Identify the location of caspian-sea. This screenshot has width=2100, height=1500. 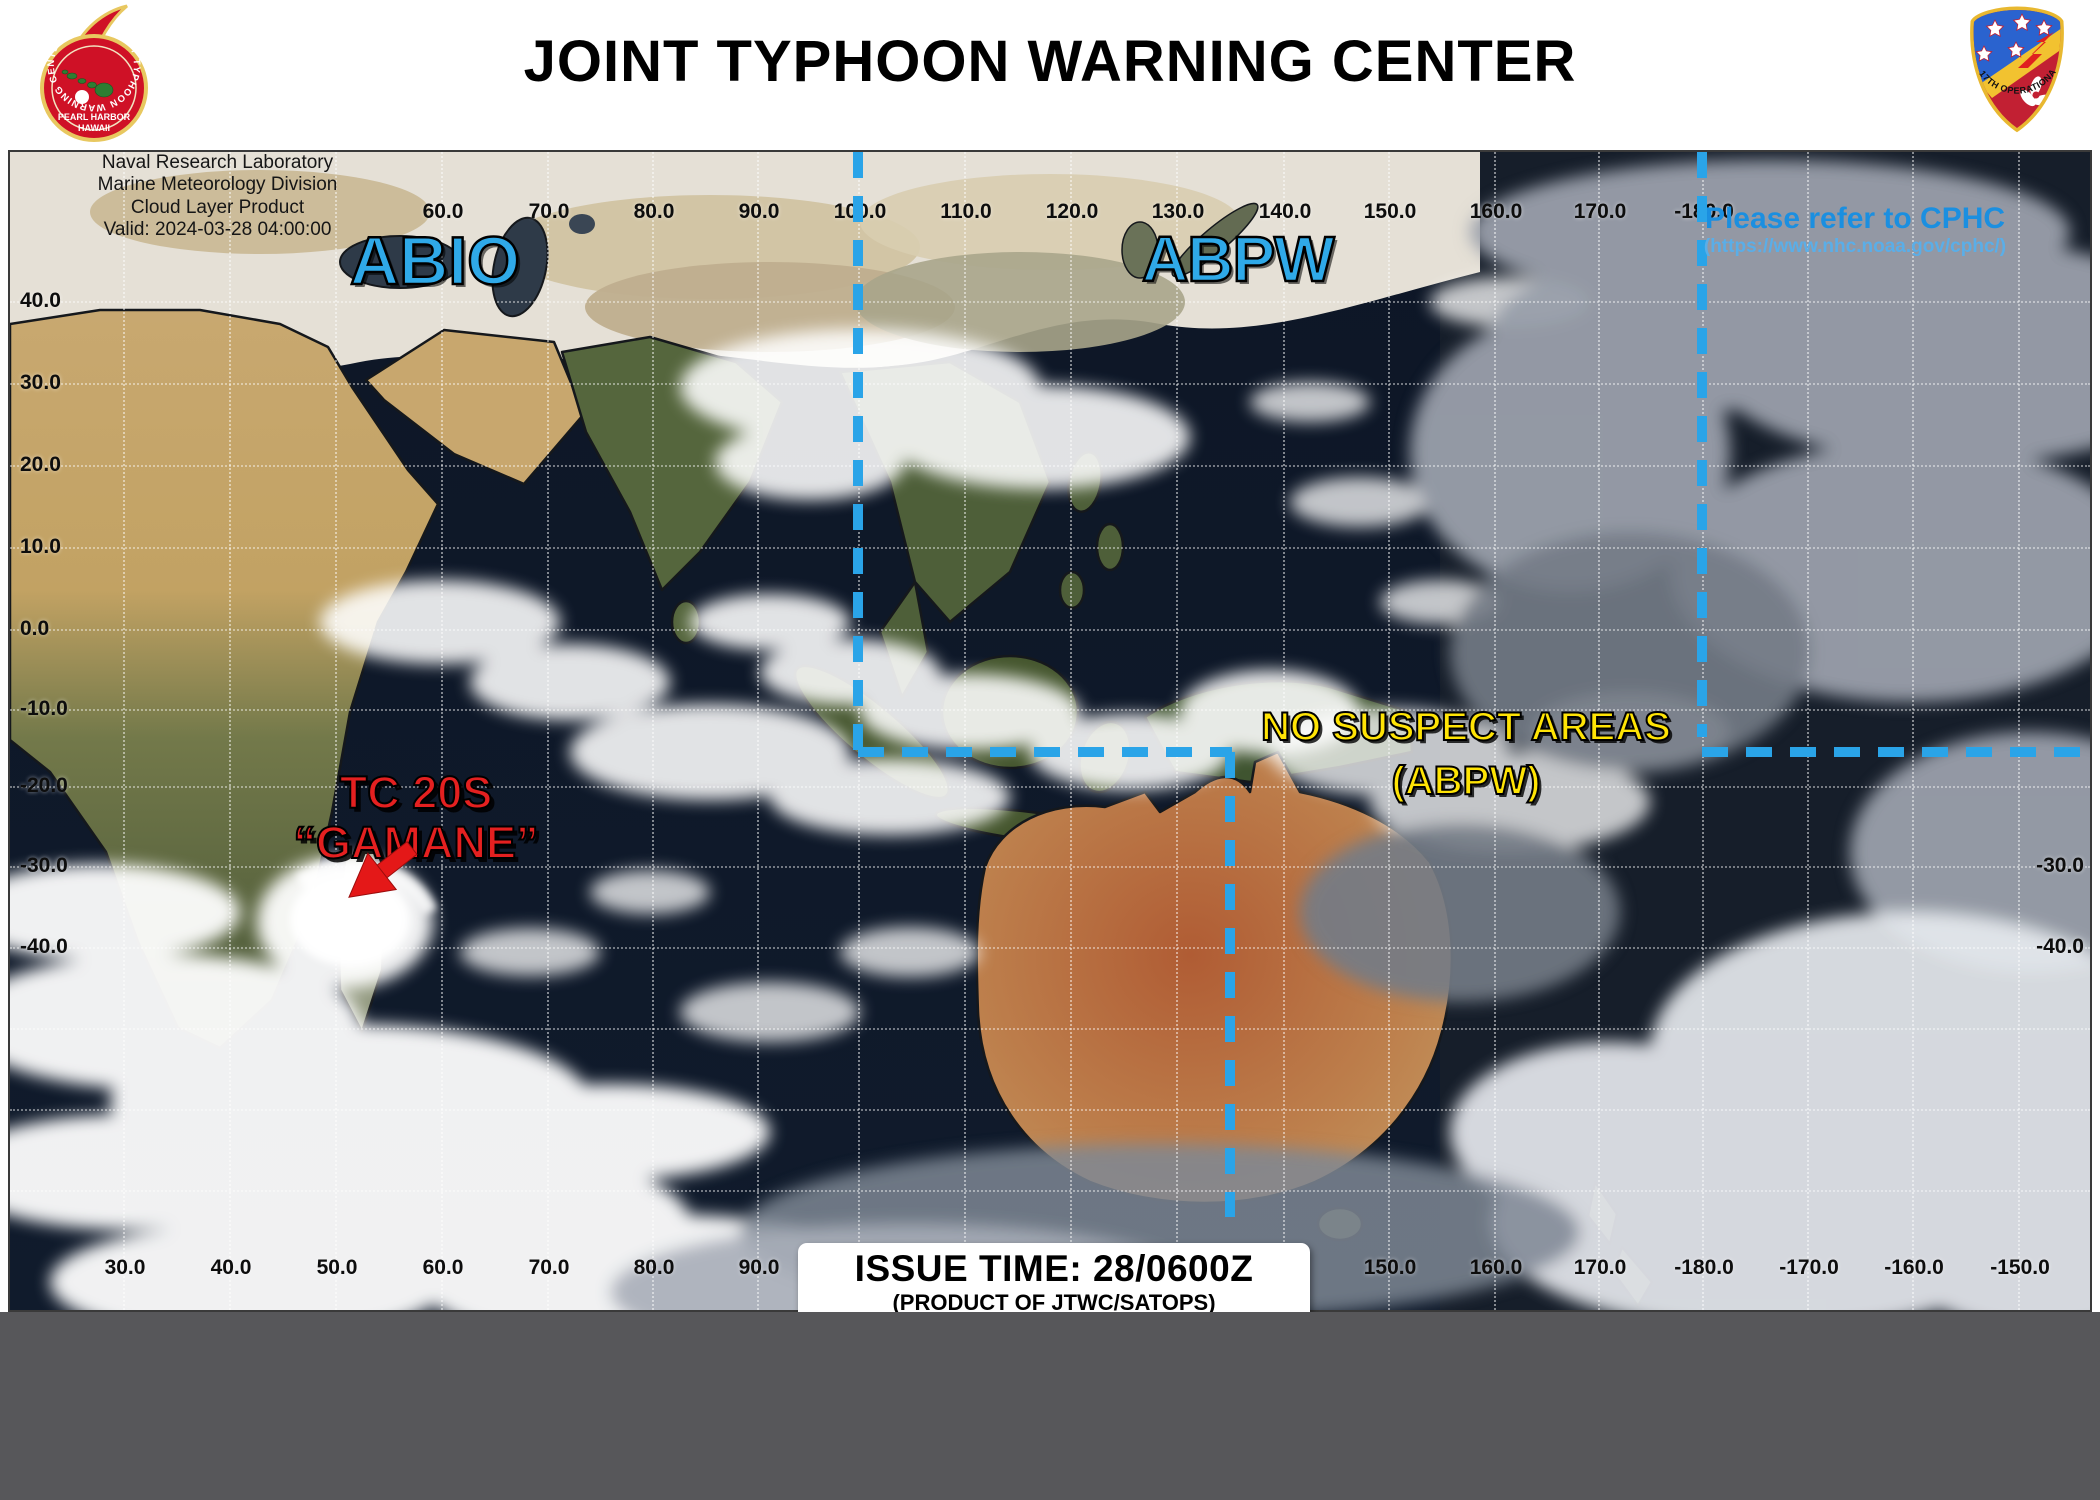
(520, 267).